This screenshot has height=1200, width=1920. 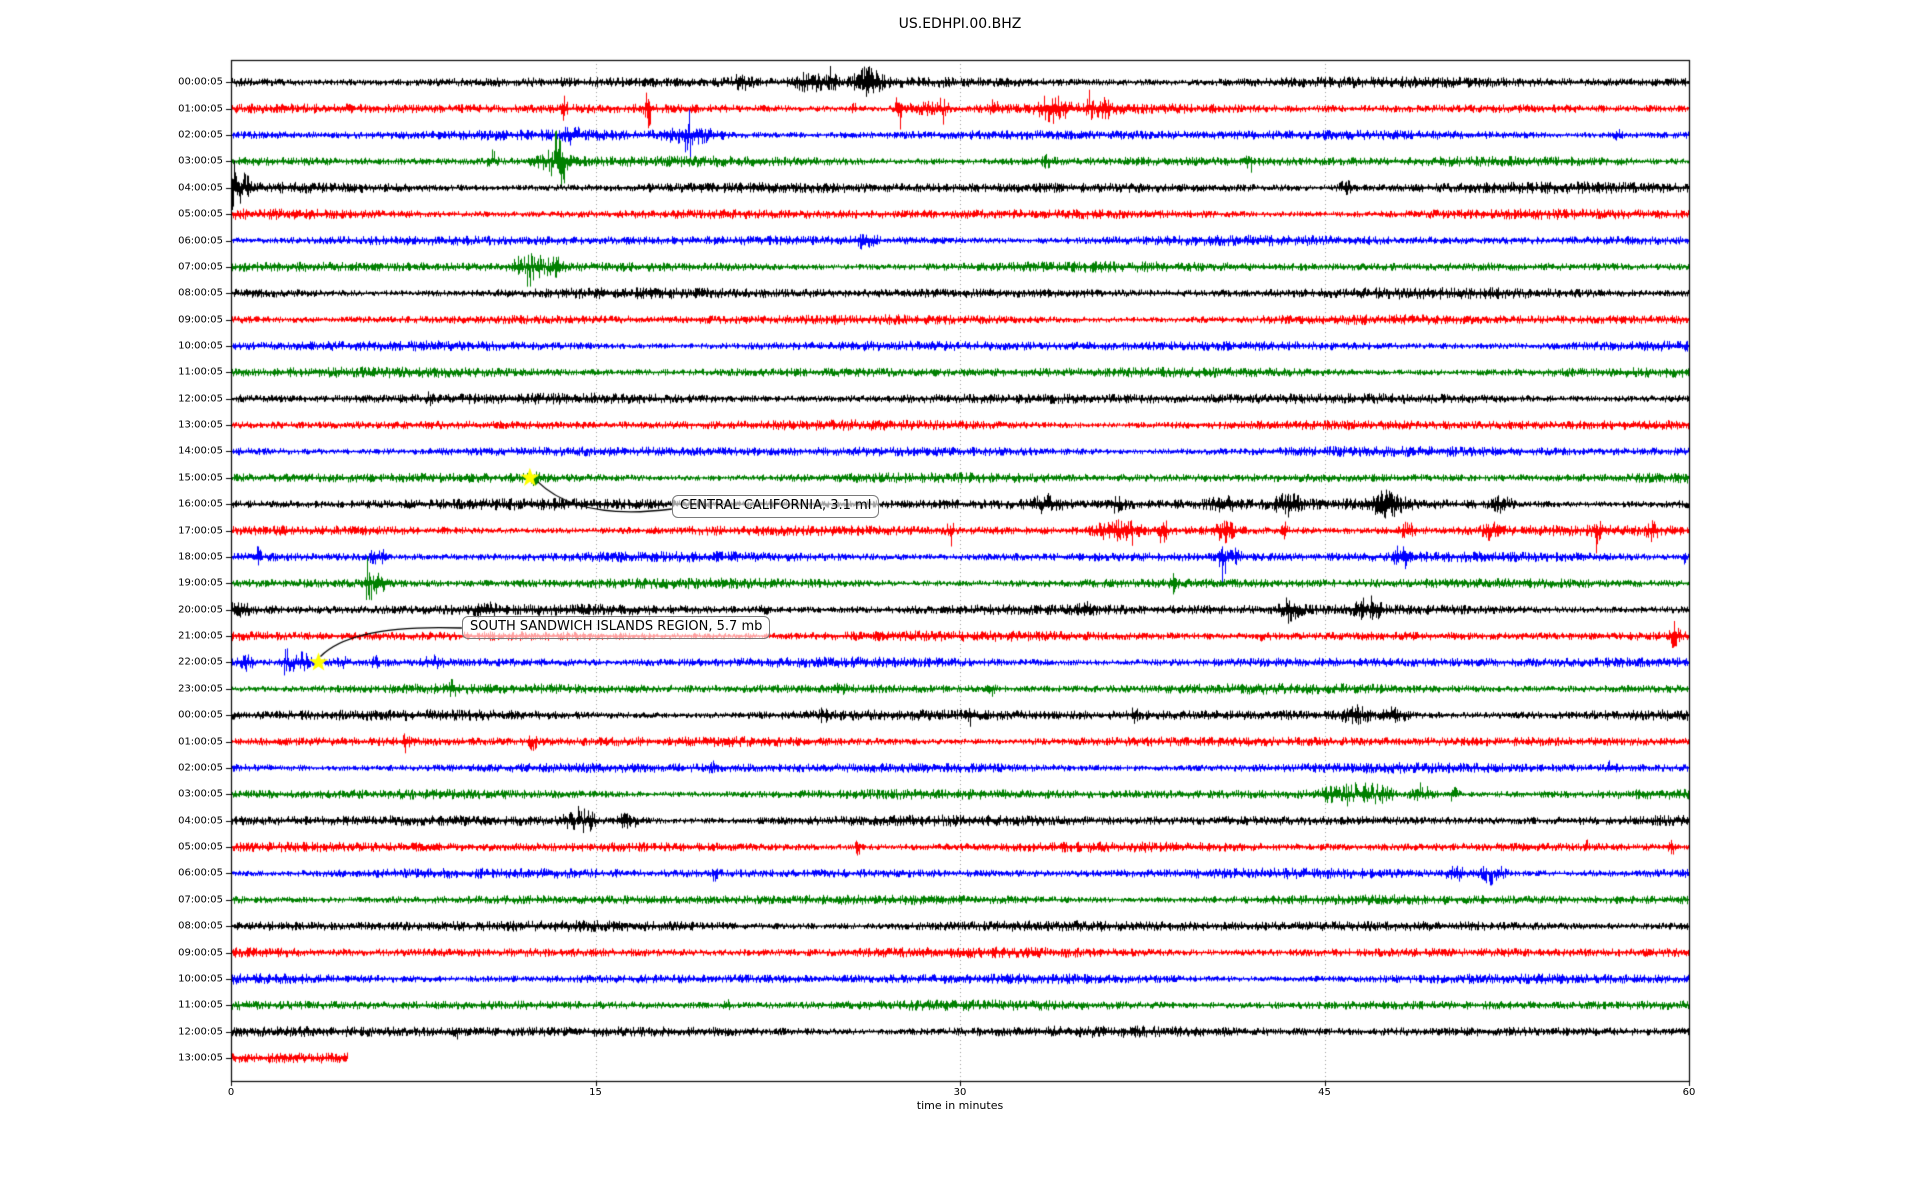 What do you see at coordinates (1689, 1092) in the screenshot?
I see `x-tick-label: 60` at bounding box center [1689, 1092].